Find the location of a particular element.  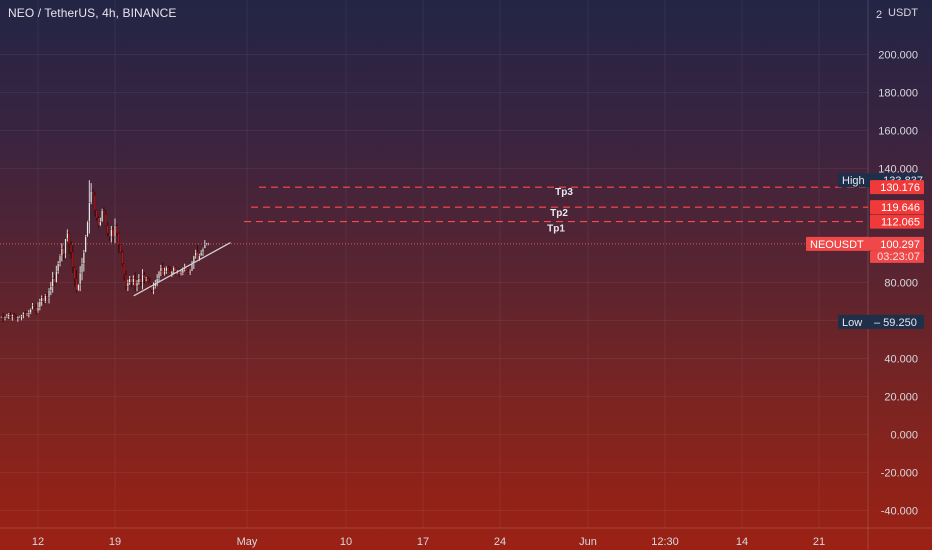

high-label-tag-text: High is located at coordinates (853, 181).